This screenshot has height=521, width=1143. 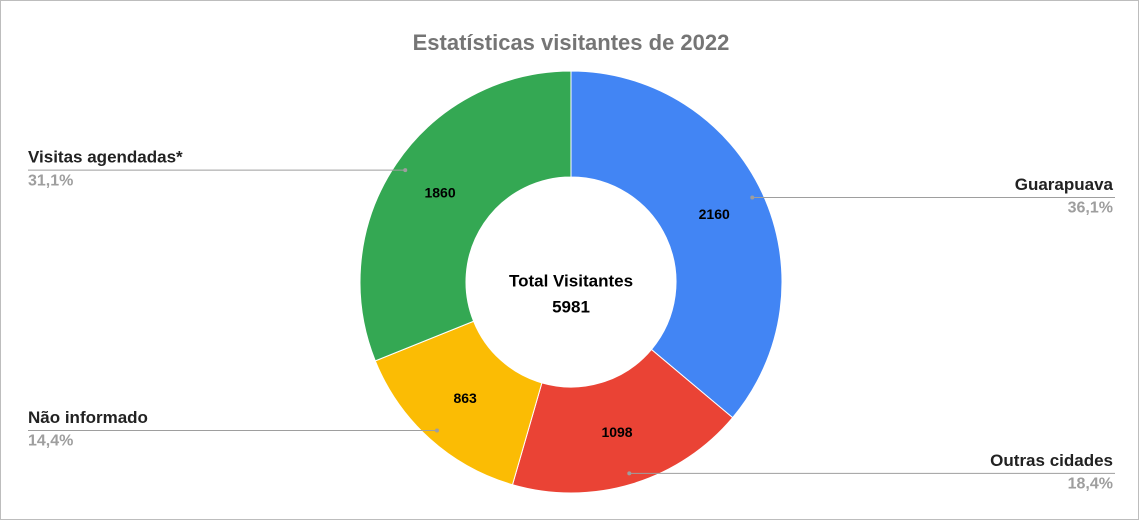 What do you see at coordinates (571, 42) in the screenshot?
I see `chart-title: Estatísticas visitantes de 2022` at bounding box center [571, 42].